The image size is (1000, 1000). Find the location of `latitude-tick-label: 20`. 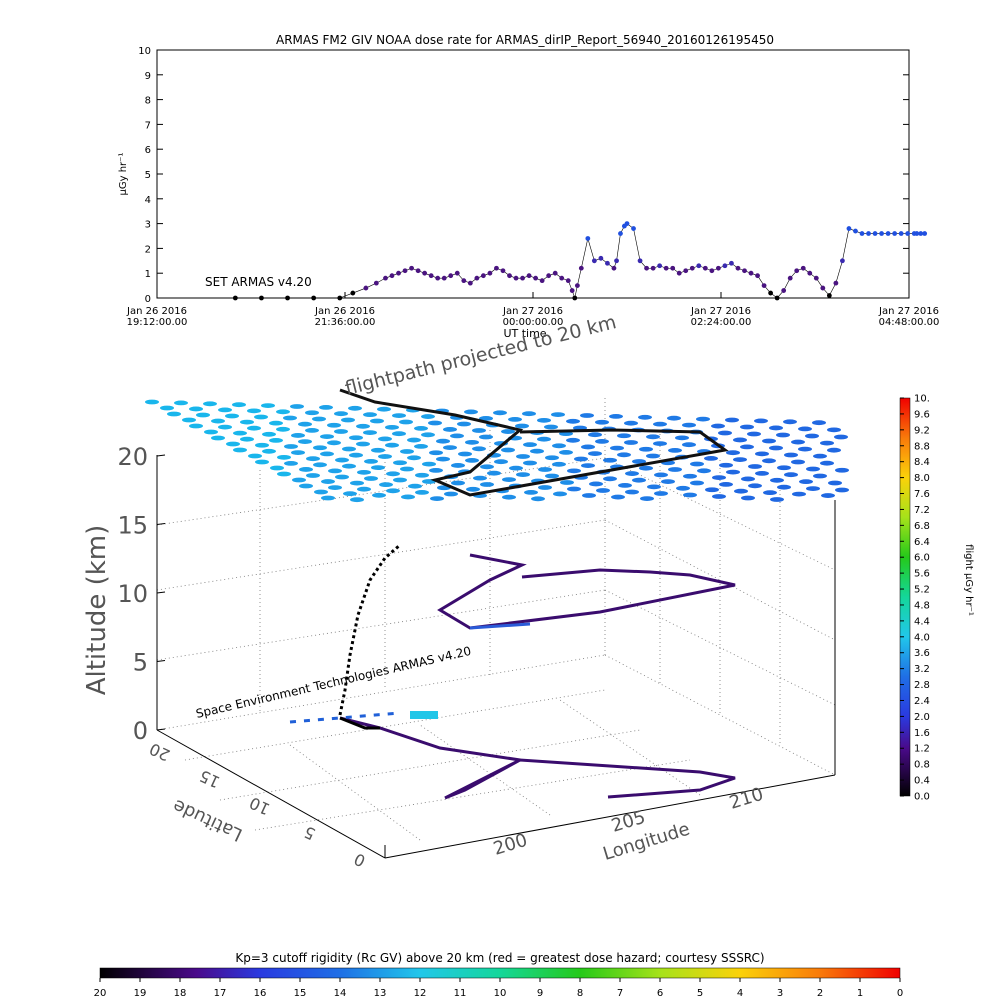

latitude-tick-label: 20 is located at coordinates (159, 752).